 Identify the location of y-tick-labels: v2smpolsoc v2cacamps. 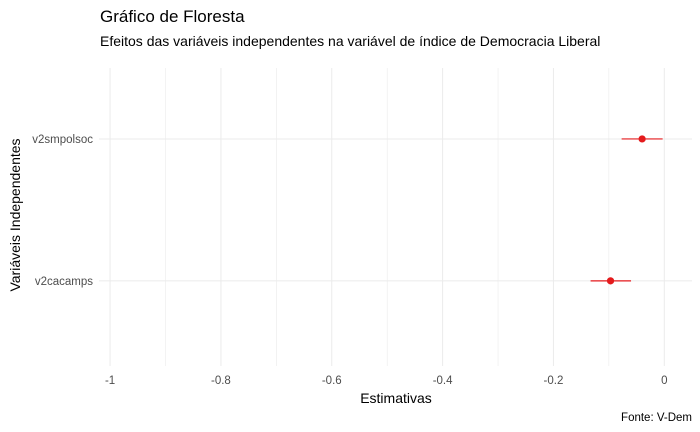
(62, 211).